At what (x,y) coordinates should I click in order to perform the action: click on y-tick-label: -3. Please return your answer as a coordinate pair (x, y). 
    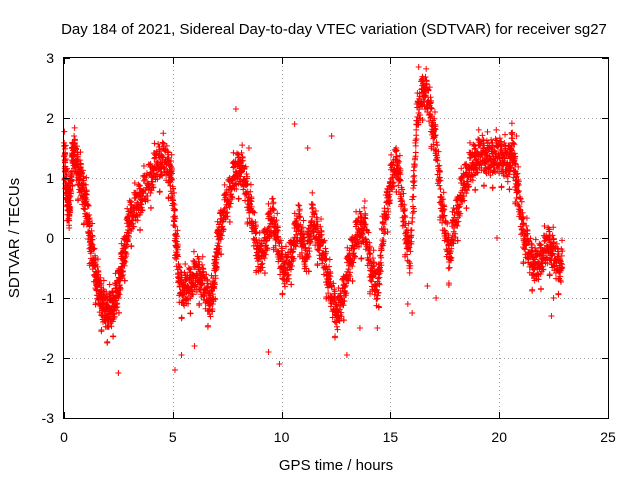
    Looking at the image, I should click on (48, 418).